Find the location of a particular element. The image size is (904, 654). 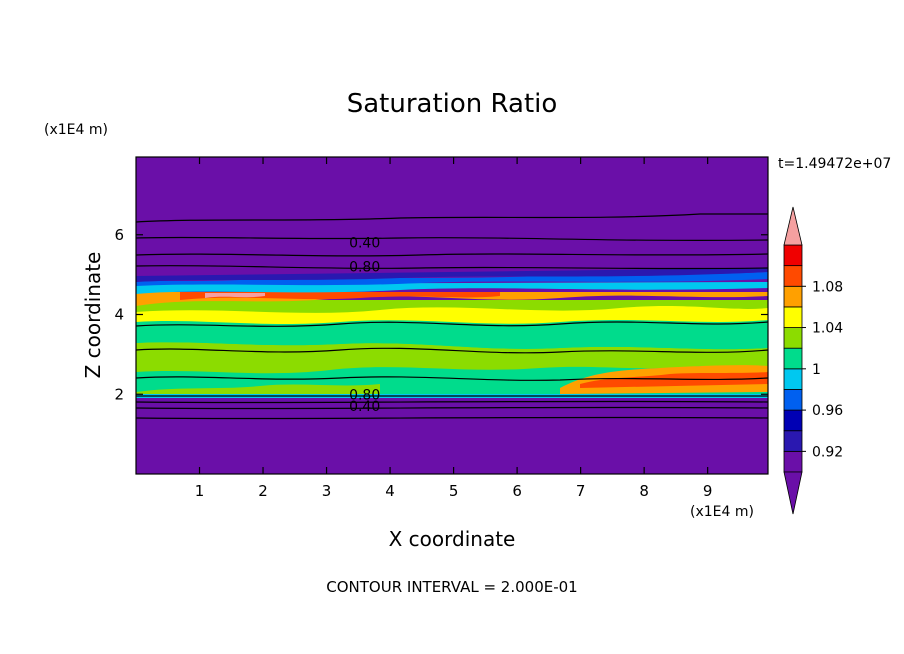

x-tick-label: 4 is located at coordinates (390, 491).